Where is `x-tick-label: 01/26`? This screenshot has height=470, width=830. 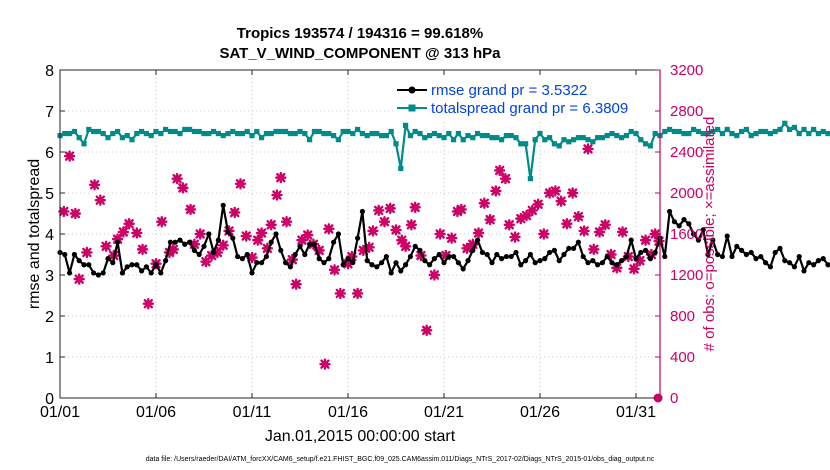 x-tick-label: 01/26 is located at coordinates (540, 412).